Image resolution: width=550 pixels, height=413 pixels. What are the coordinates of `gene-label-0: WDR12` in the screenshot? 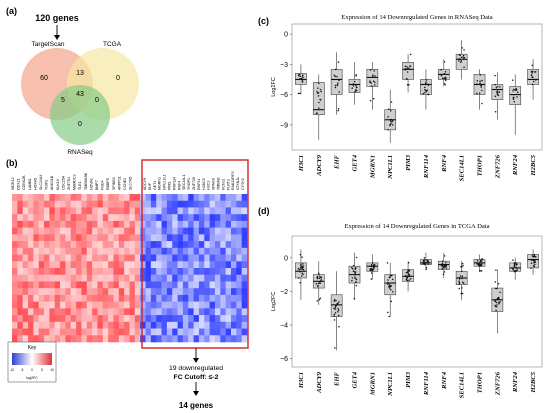 It's located at (13, 183).